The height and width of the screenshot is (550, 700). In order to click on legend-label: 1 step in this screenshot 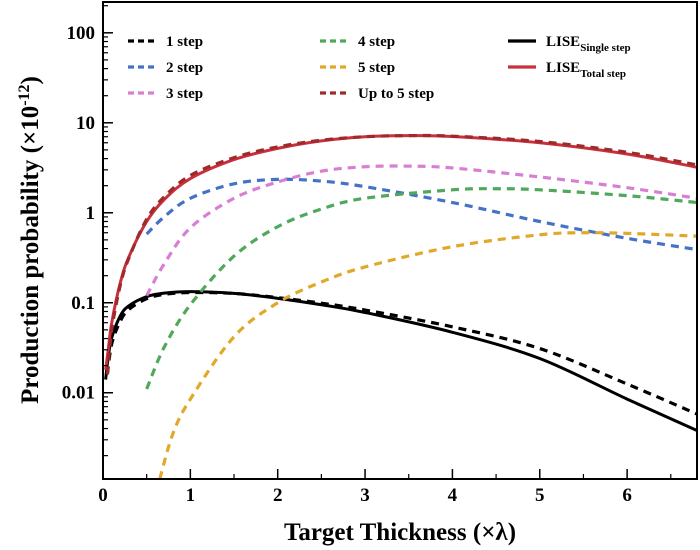, I will do `click(184, 42)`.